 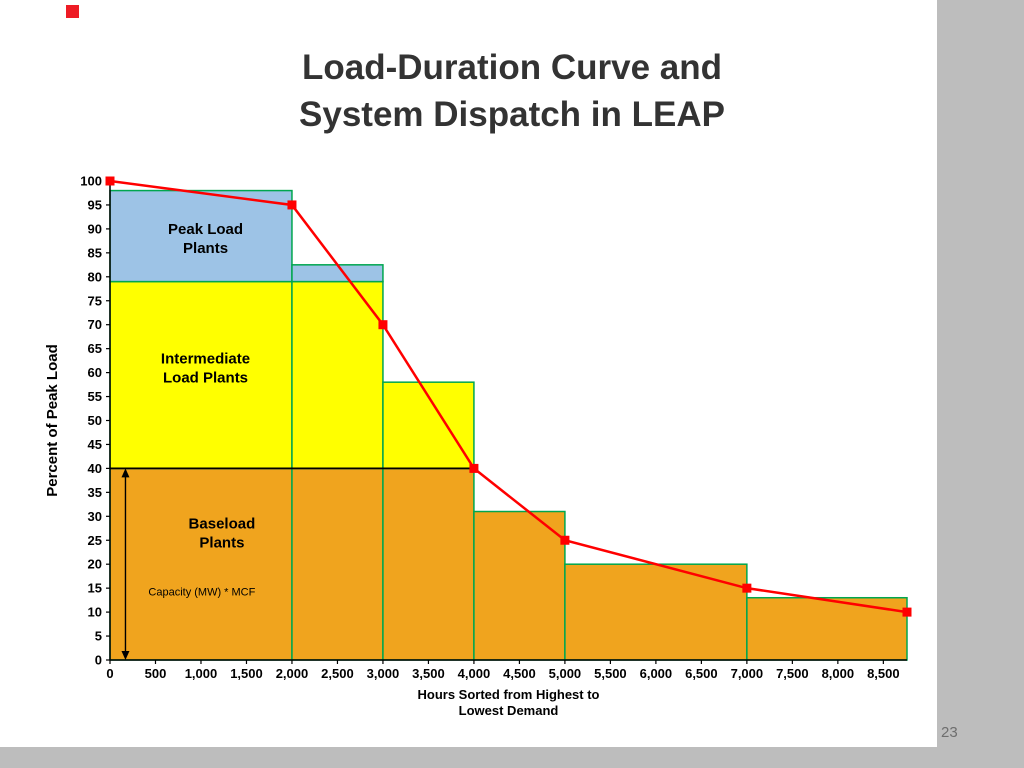 I want to click on x-tick-label: 5,500, so click(x=610, y=673).